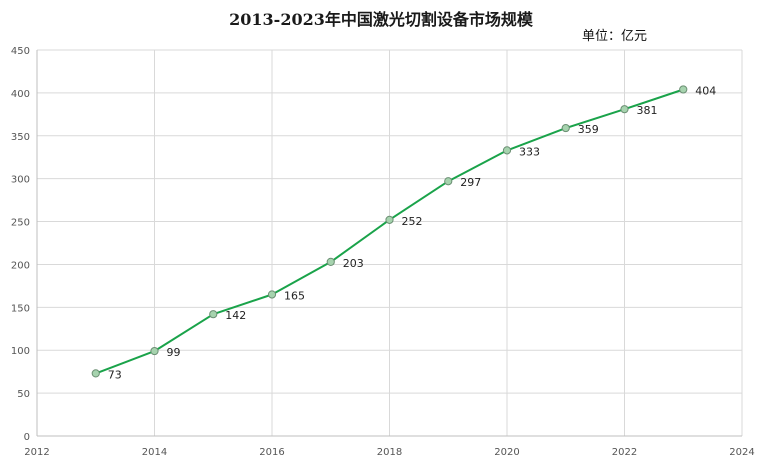 Image resolution: width=762 pixels, height=471 pixels. I want to click on x-tick-label: 2016, so click(271, 452).